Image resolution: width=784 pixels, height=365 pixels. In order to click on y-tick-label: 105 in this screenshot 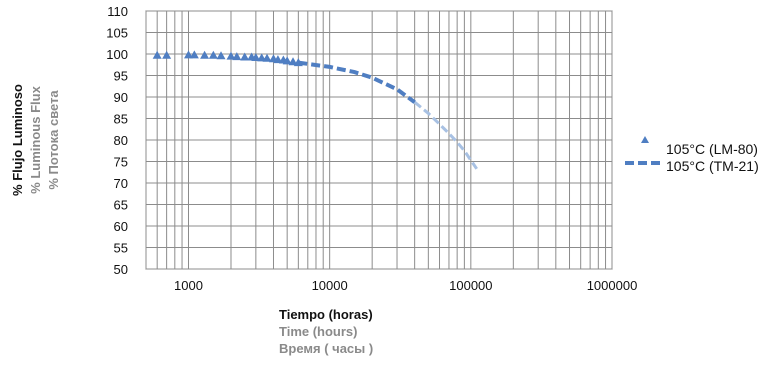, I will do `click(117, 33)`.